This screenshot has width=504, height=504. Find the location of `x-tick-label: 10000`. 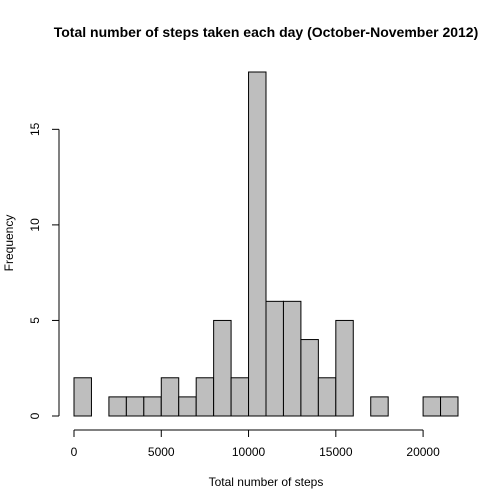

x-tick-label: 10000 is located at coordinates (249, 452).